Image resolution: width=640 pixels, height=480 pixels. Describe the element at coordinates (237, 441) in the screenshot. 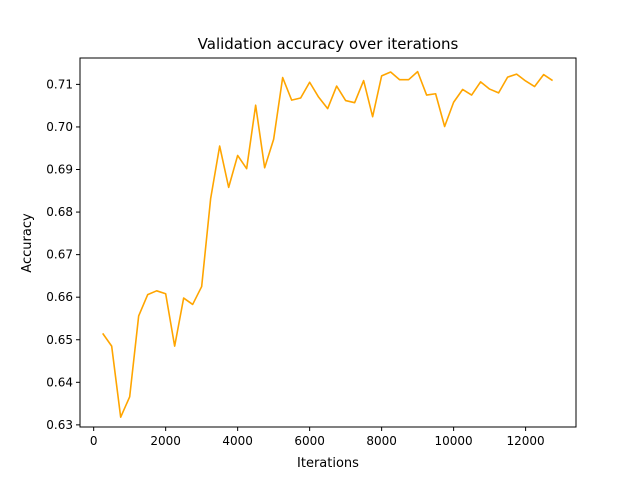

I see `x-tick-label: 4000` at that location.